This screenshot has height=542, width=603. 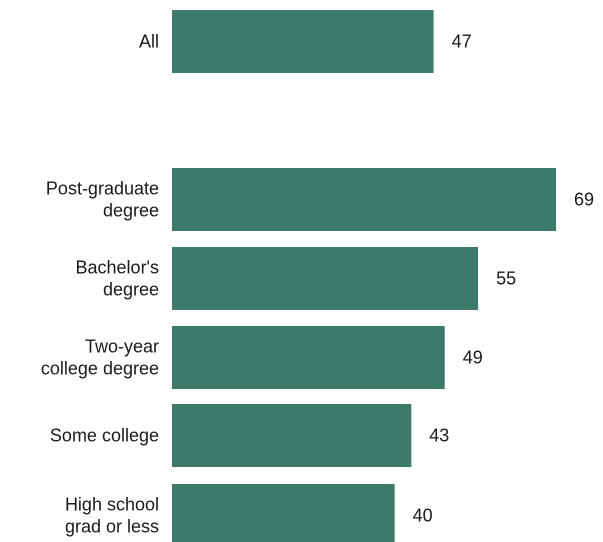 I want to click on category-label-line: All, so click(x=149, y=42).